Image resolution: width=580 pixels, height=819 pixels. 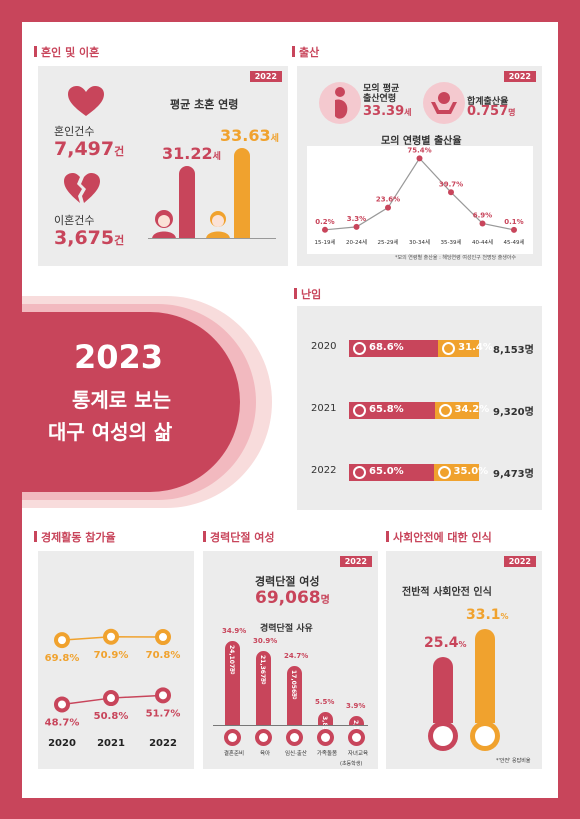 What do you see at coordinates (324, 222) in the screenshot?
I see `birth-rate-value-label: 0.2%` at bounding box center [324, 222].